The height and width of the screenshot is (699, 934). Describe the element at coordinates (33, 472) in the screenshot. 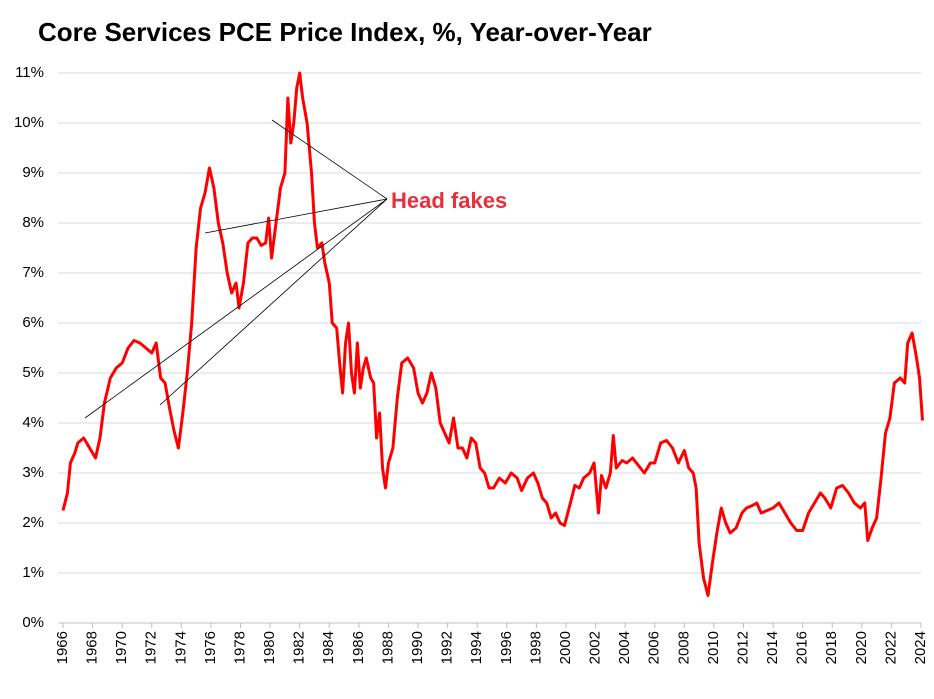

I see `y-tick-label: 3%` at that location.